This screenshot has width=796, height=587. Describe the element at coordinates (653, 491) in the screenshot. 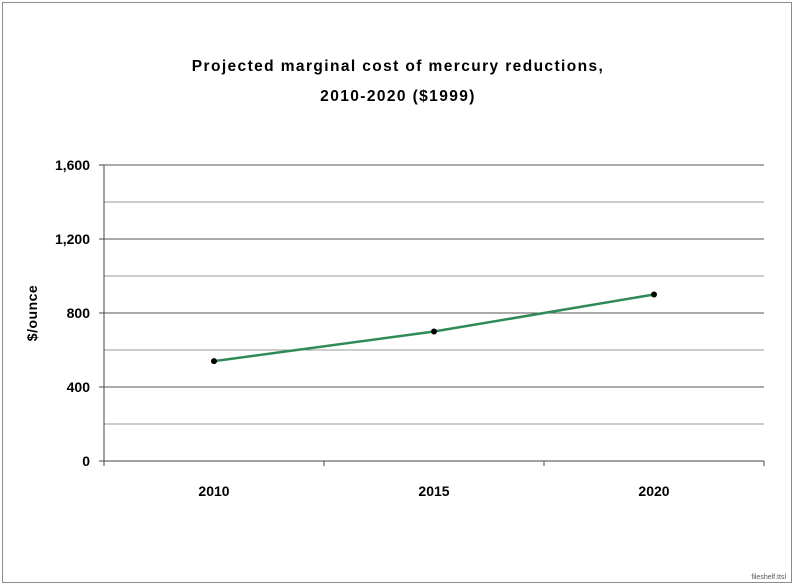

I see `x-tick-label: 2020` at that location.